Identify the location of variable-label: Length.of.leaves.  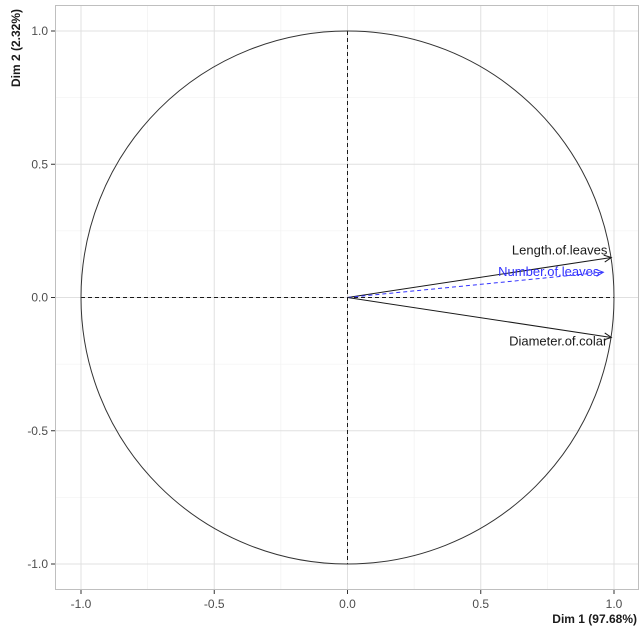
(560, 250).